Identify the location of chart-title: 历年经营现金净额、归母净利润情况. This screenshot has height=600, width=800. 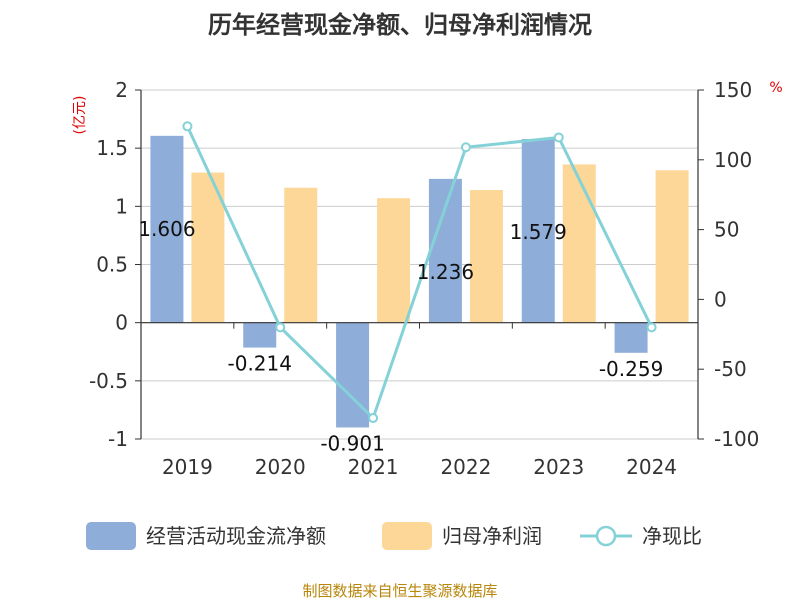
(400, 25).